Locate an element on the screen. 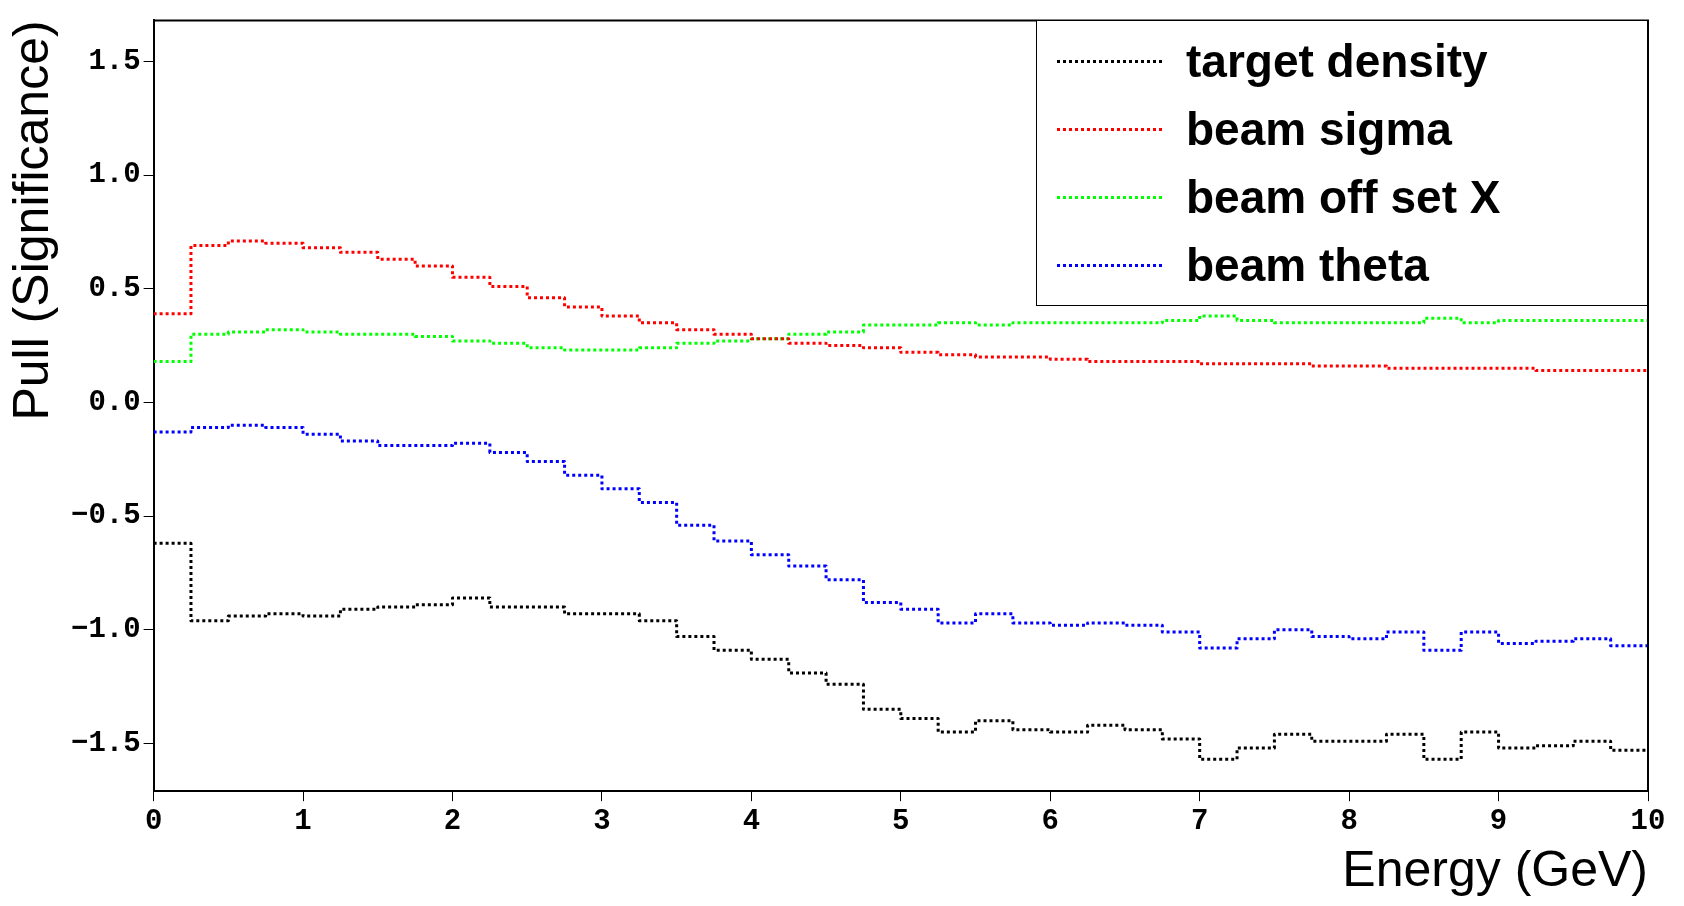 This screenshot has width=1684, height=906. y-tick-label: 1.0 is located at coordinates (114, 175).